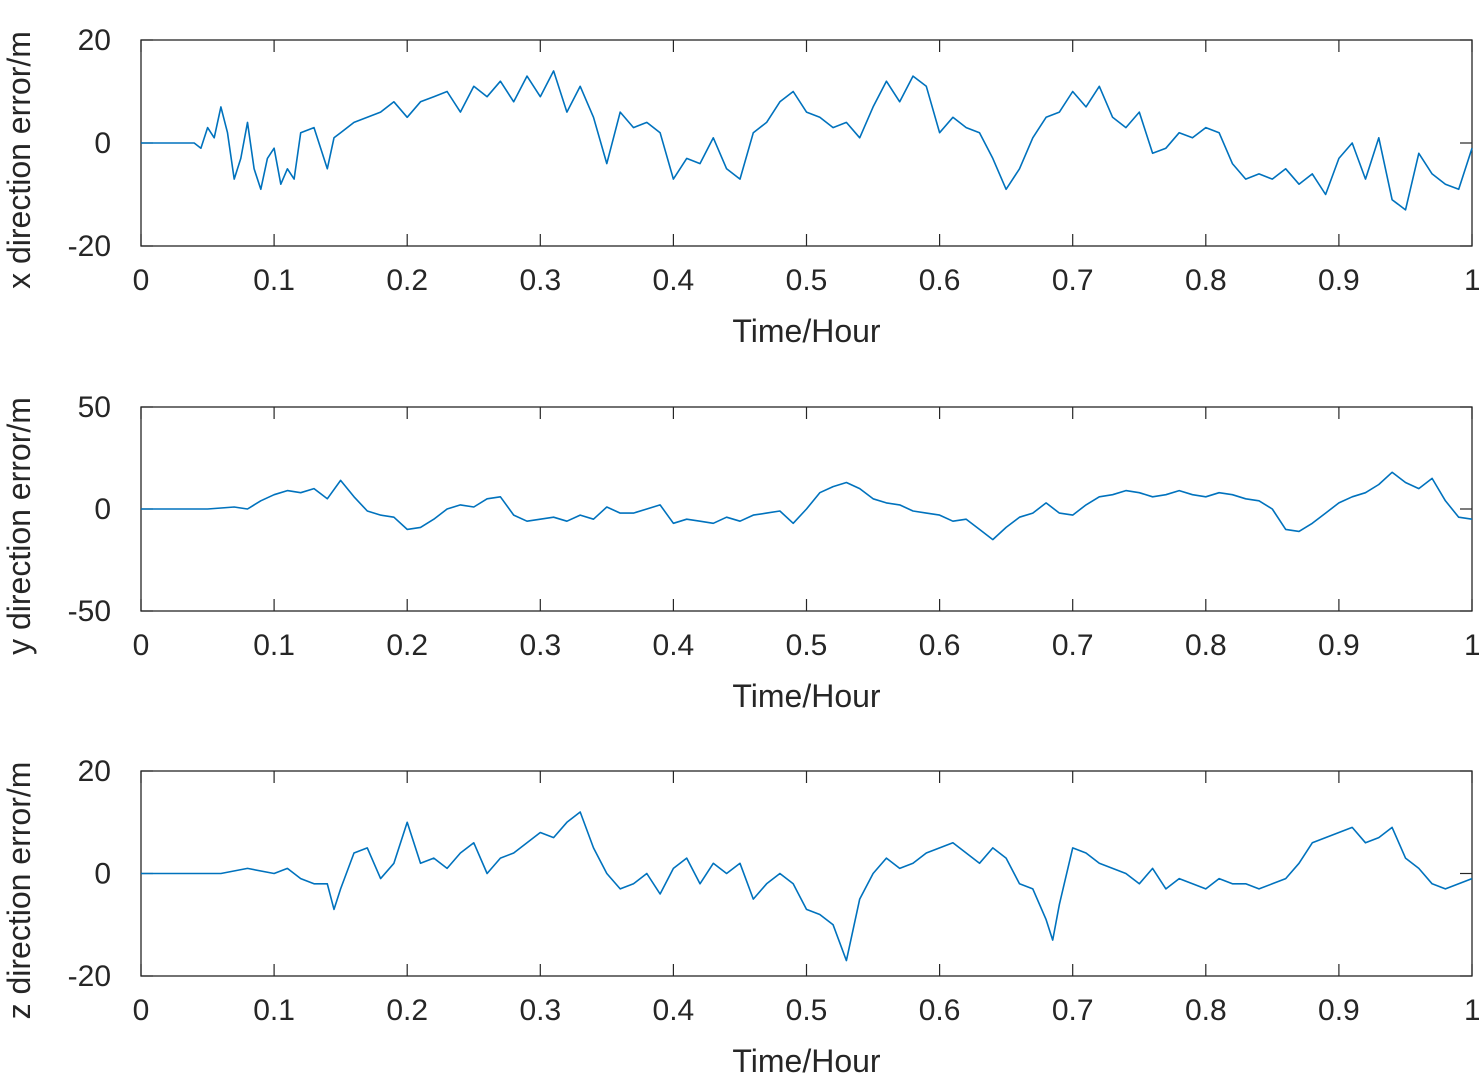 The image size is (1479, 1077). Describe the element at coordinates (19, 160) in the screenshot. I see `y-axis-label: x direction error/m` at that location.